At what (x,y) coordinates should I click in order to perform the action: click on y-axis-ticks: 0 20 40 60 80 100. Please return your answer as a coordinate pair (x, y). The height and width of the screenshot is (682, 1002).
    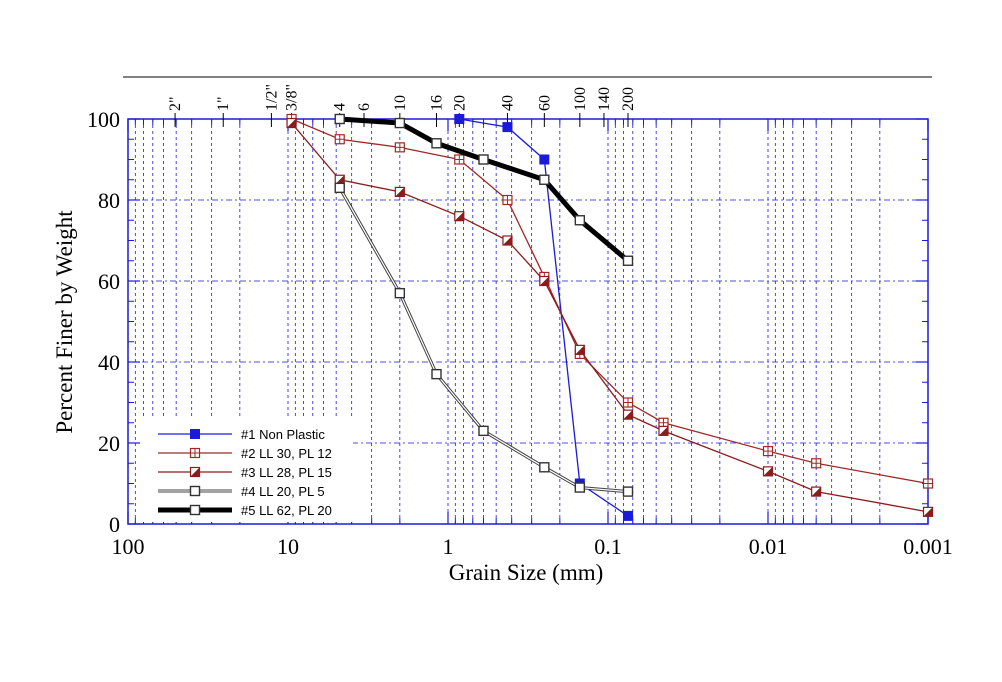
    Looking at the image, I should click on (103, 322).